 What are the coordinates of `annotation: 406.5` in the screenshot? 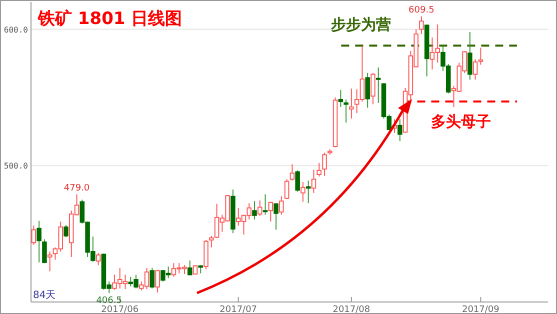 It's located at (109, 301).